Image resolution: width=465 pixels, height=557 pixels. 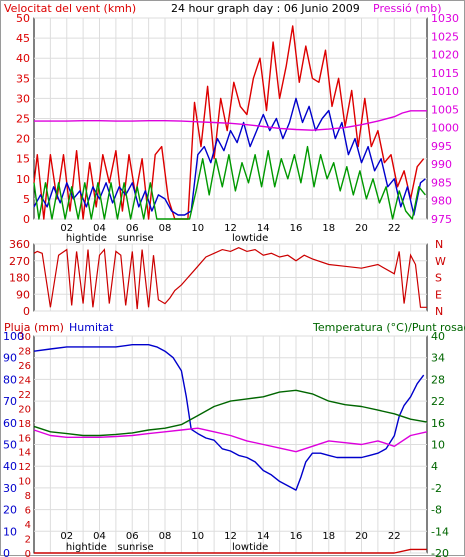 What do you see at coordinates (441, 164) in the screenshot?
I see `y-tick-label-right: 990` at bounding box center [441, 164].